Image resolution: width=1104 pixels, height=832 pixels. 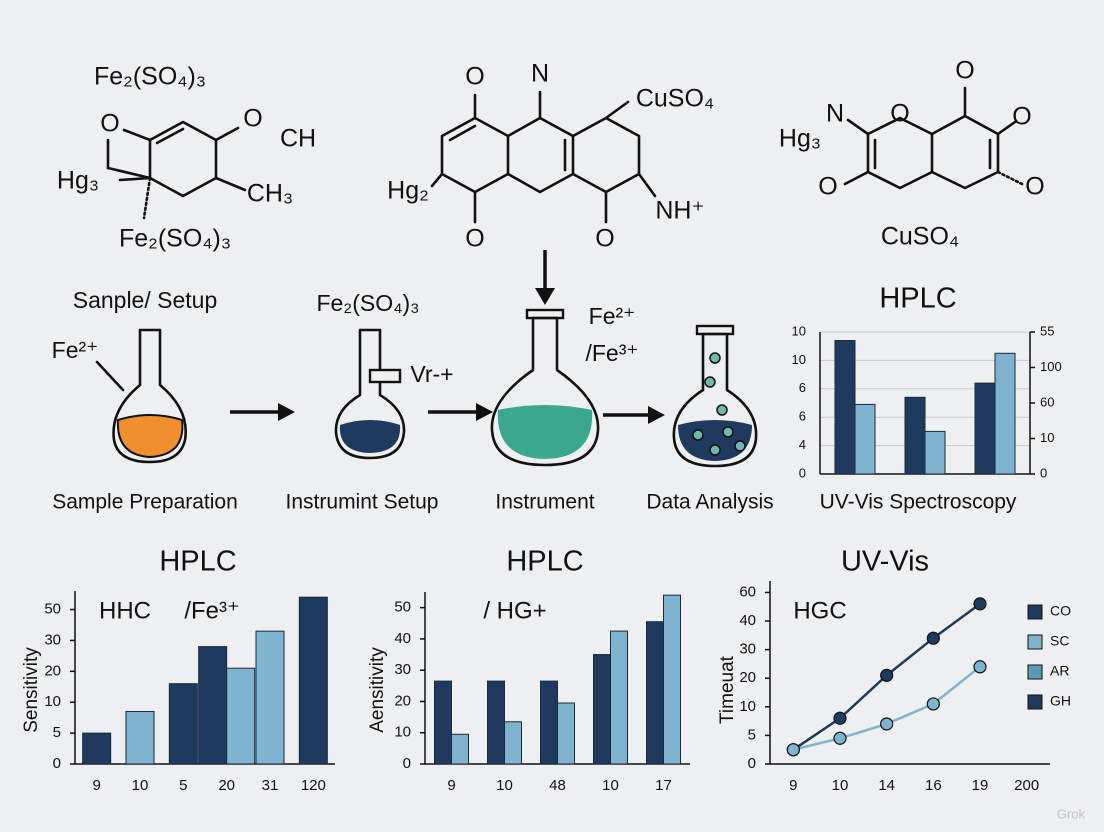 What do you see at coordinates (183, 785) in the screenshot?
I see `x-tick-label: 5` at bounding box center [183, 785].